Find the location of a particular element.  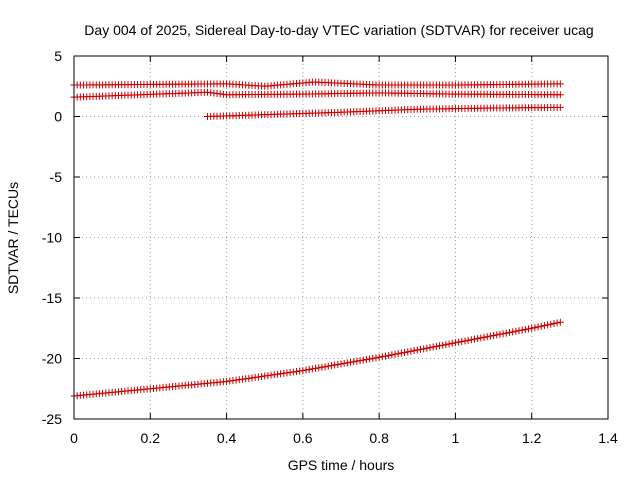

x-tick-label: 1.4 is located at coordinates (608, 438).